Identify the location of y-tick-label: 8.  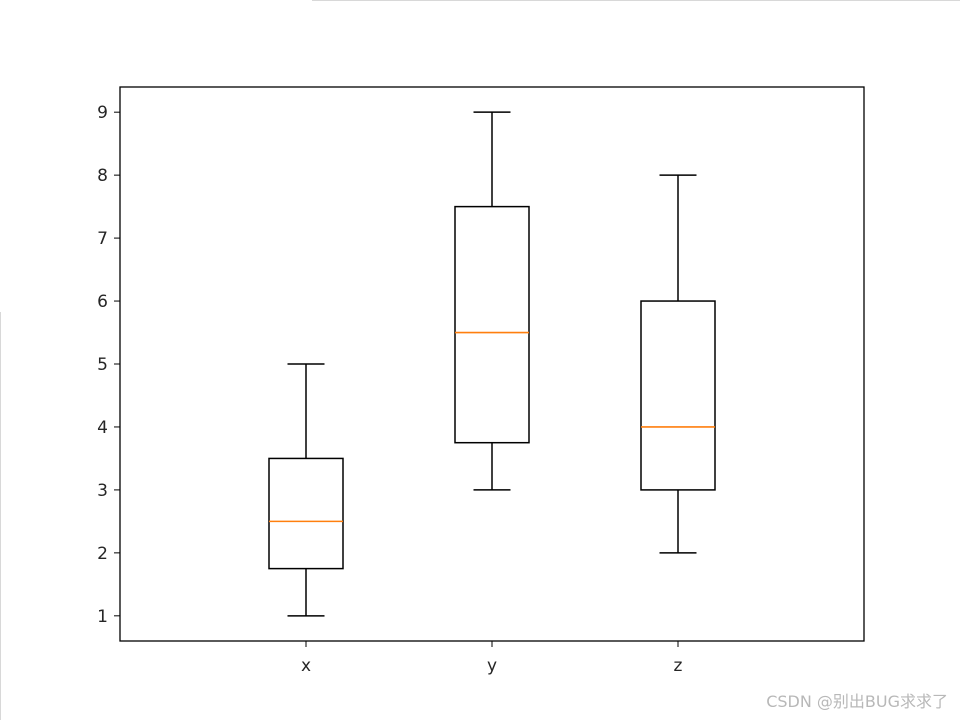
(102, 176).